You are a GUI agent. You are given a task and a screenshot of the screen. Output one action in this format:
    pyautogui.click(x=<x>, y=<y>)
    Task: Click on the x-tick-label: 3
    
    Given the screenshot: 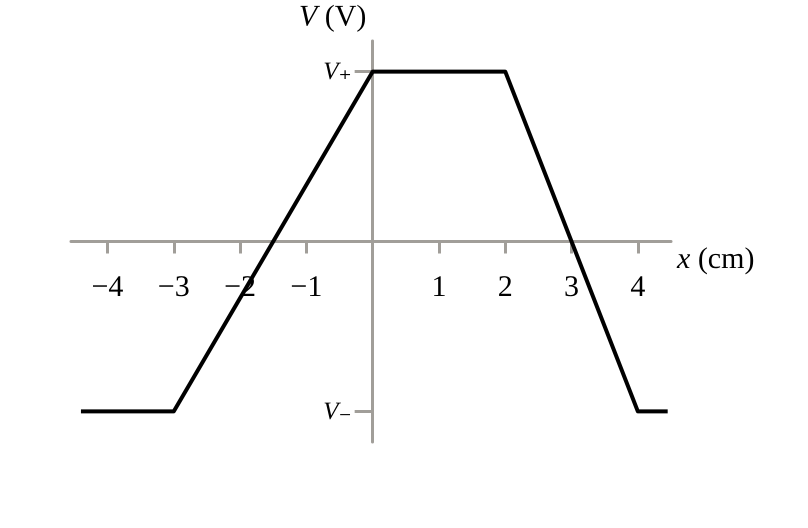 What is the action you would take?
    pyautogui.click(x=572, y=286)
    